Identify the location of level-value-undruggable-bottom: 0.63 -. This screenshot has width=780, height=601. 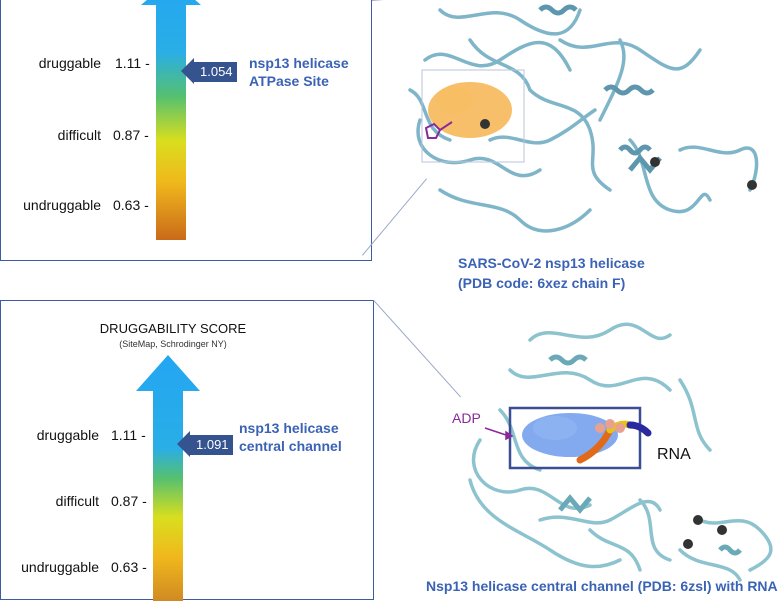
(129, 567).